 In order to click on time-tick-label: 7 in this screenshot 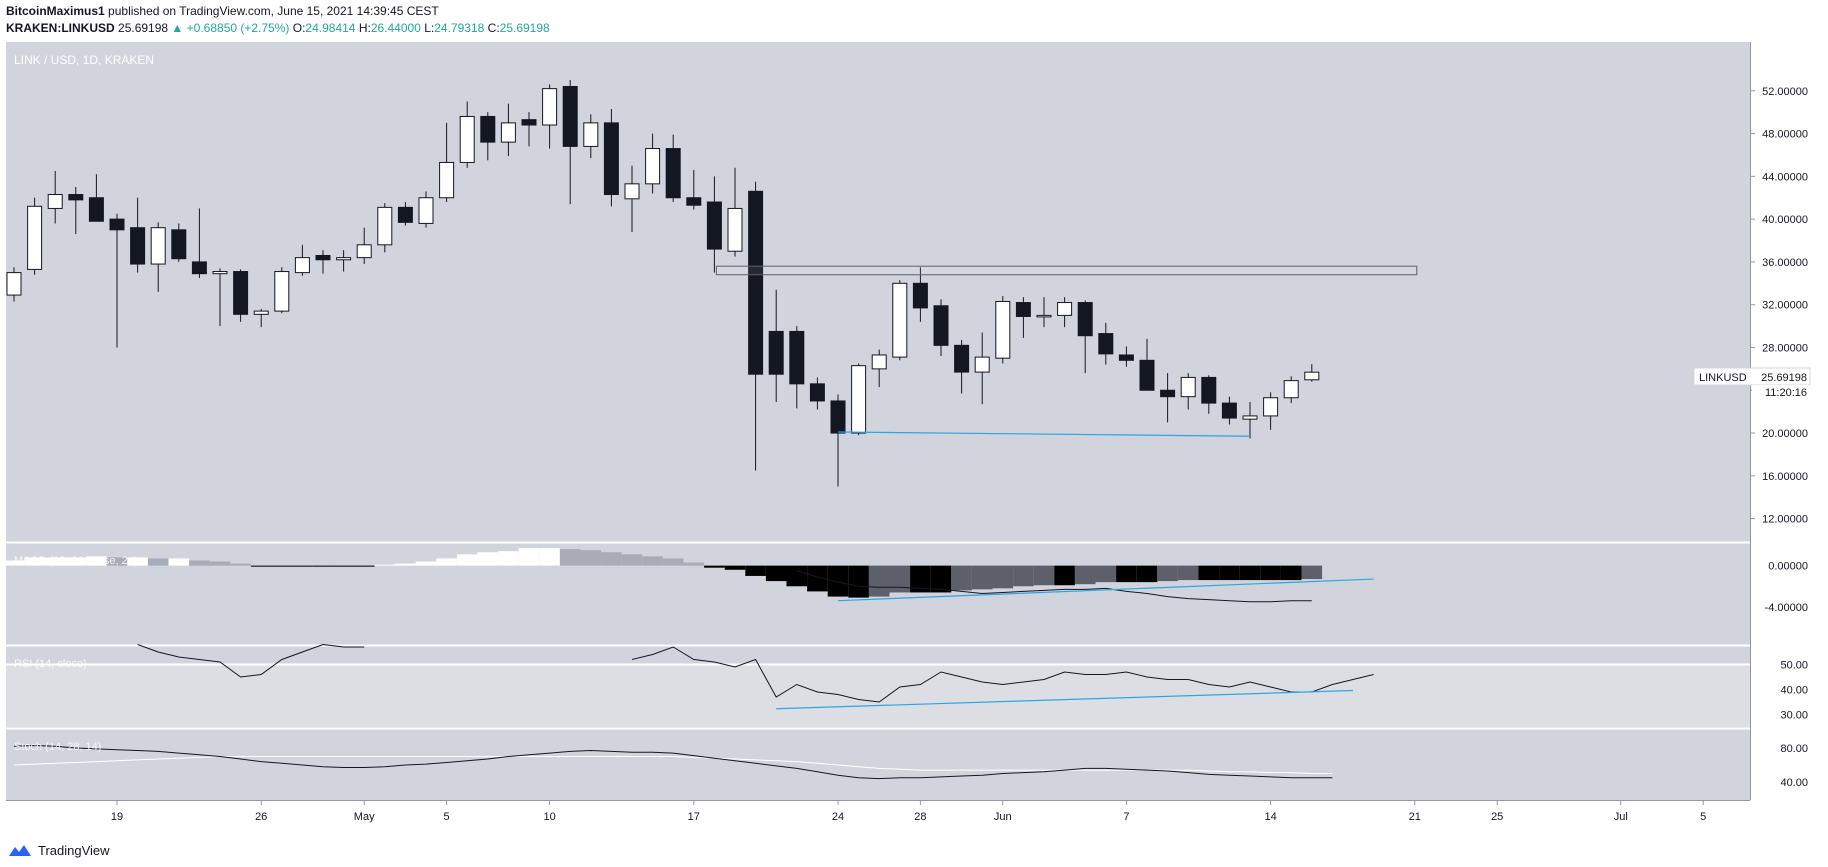, I will do `click(1126, 817)`.